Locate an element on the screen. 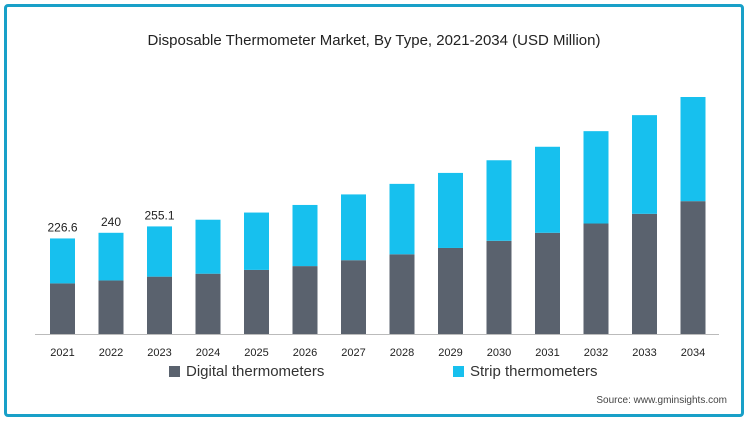 Image resolution: width=750 pixels, height=423 pixels. bar-digital-2022 is located at coordinates (111, 307).